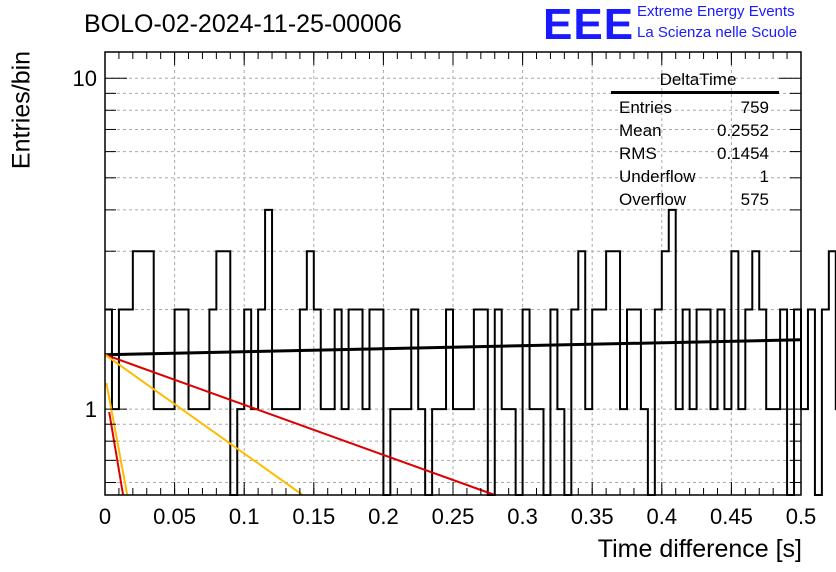 This screenshot has height=572, width=836. What do you see at coordinates (698, 79) in the screenshot?
I see `stats-title: DeltaTime` at bounding box center [698, 79].